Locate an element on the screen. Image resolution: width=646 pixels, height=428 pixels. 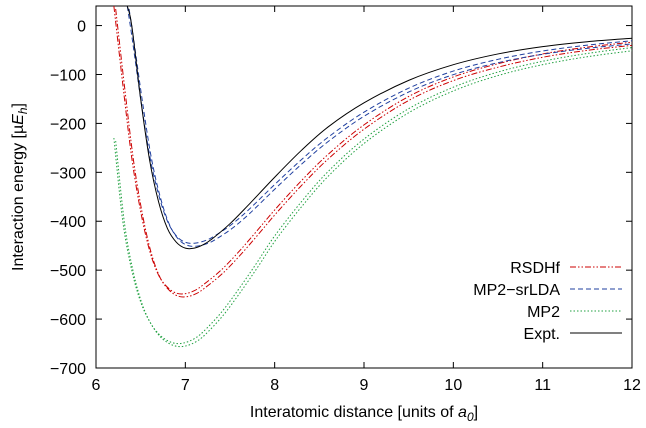
x-tick-label: 6 is located at coordinates (96, 385).